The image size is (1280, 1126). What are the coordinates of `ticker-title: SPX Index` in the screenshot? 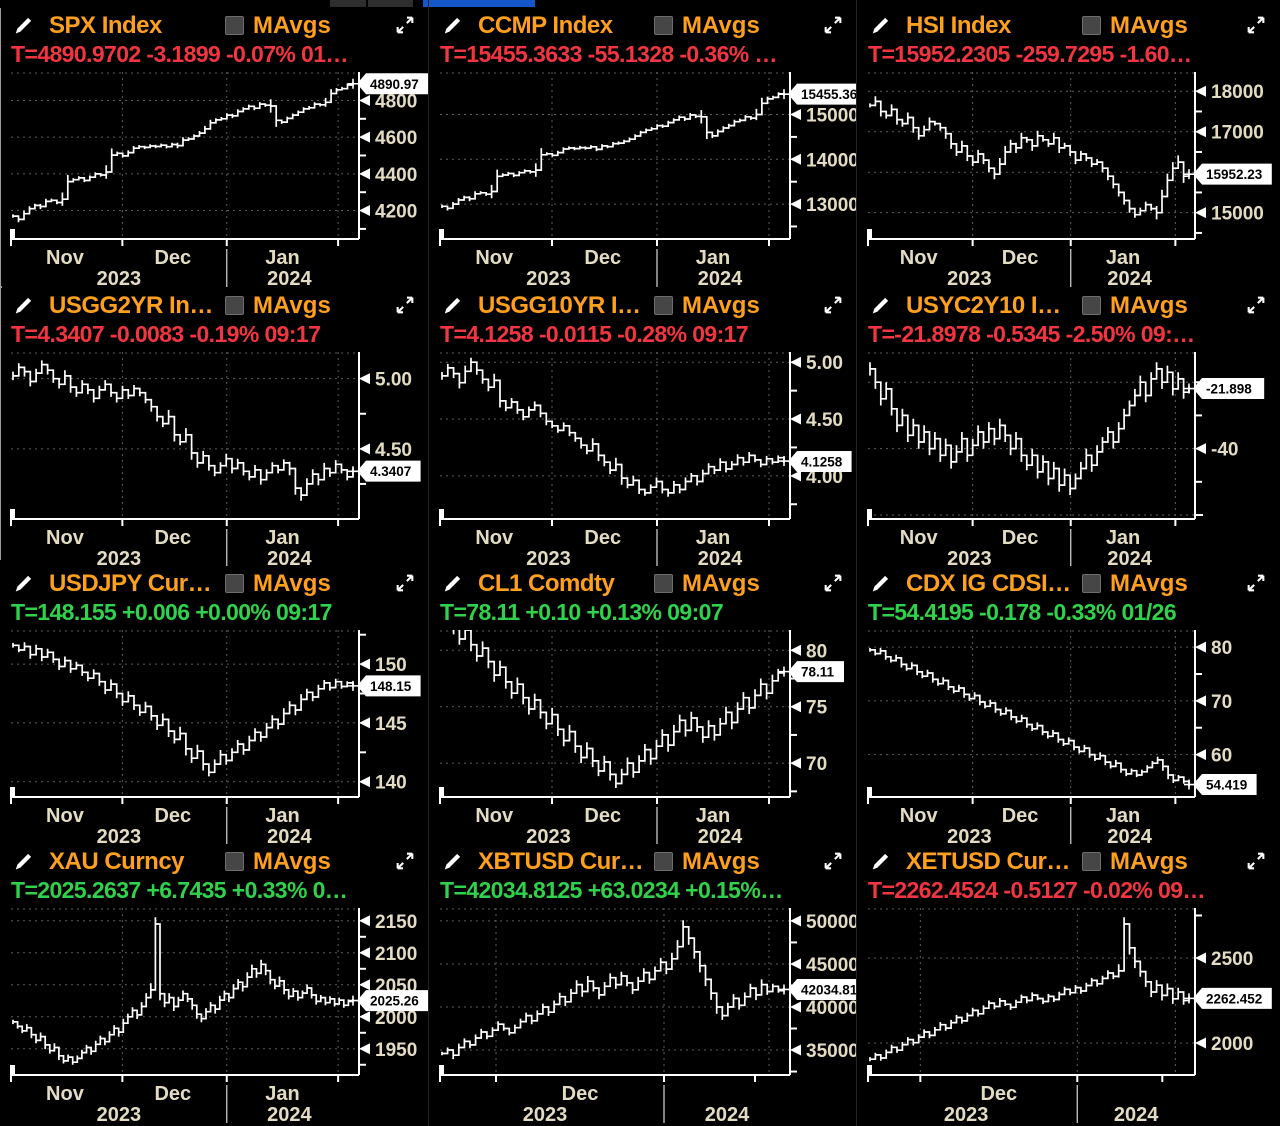 It's located at (105, 25).